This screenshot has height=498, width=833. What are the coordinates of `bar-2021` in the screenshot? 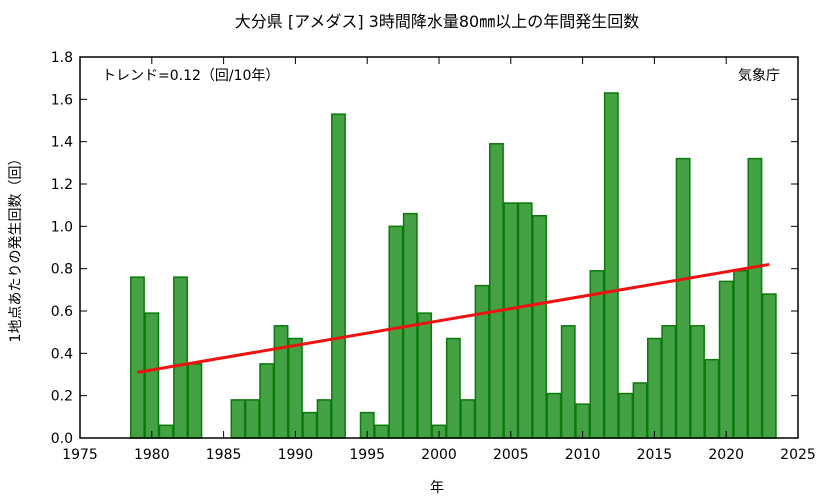 It's located at (740, 354).